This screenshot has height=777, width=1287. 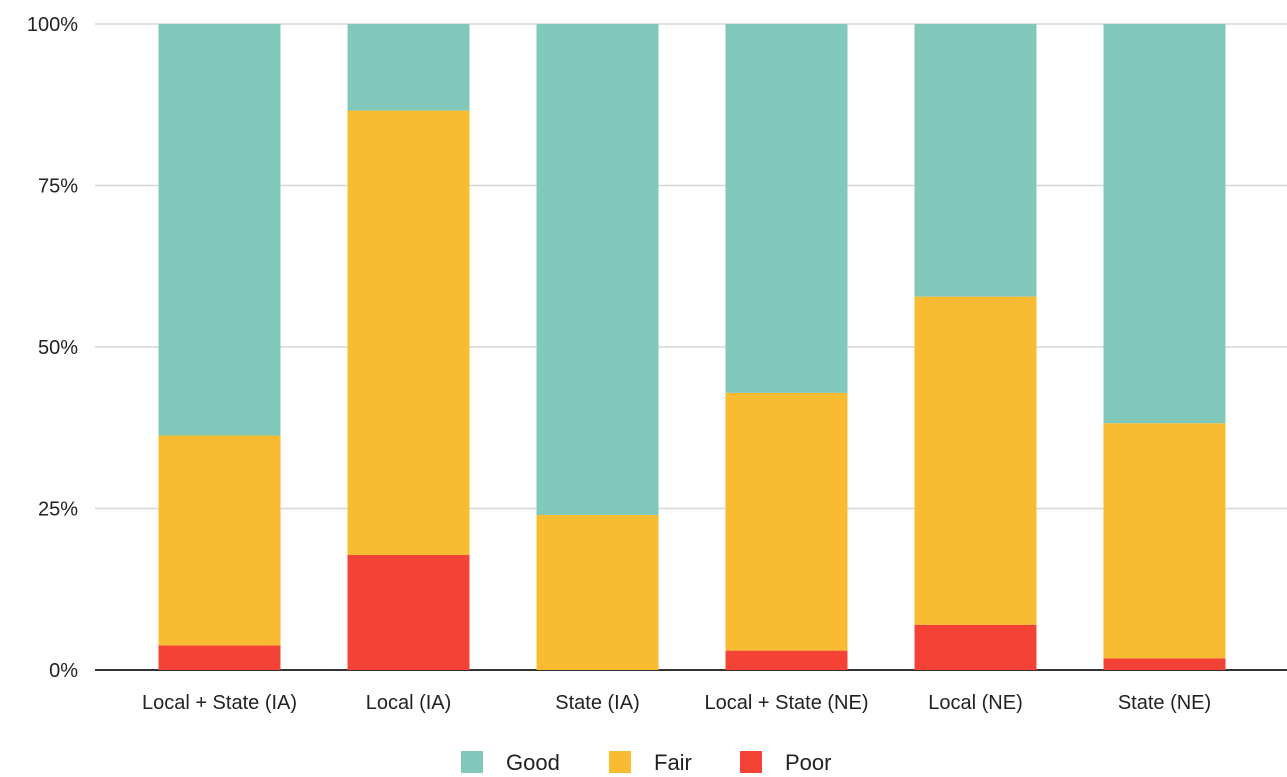 What do you see at coordinates (533, 762) in the screenshot?
I see `legend-label-good: Good` at bounding box center [533, 762].